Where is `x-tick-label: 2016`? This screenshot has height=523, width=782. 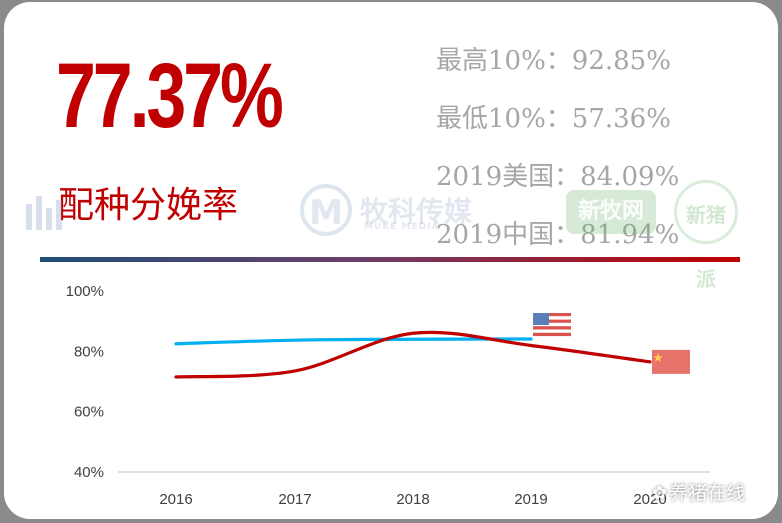
x-tick-label: 2016 is located at coordinates (175, 499).